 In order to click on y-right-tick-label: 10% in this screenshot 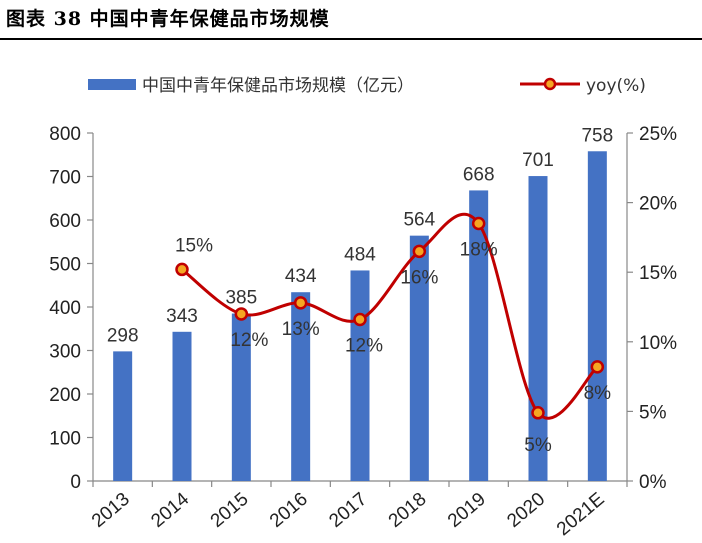, I will do `click(658, 343)`.